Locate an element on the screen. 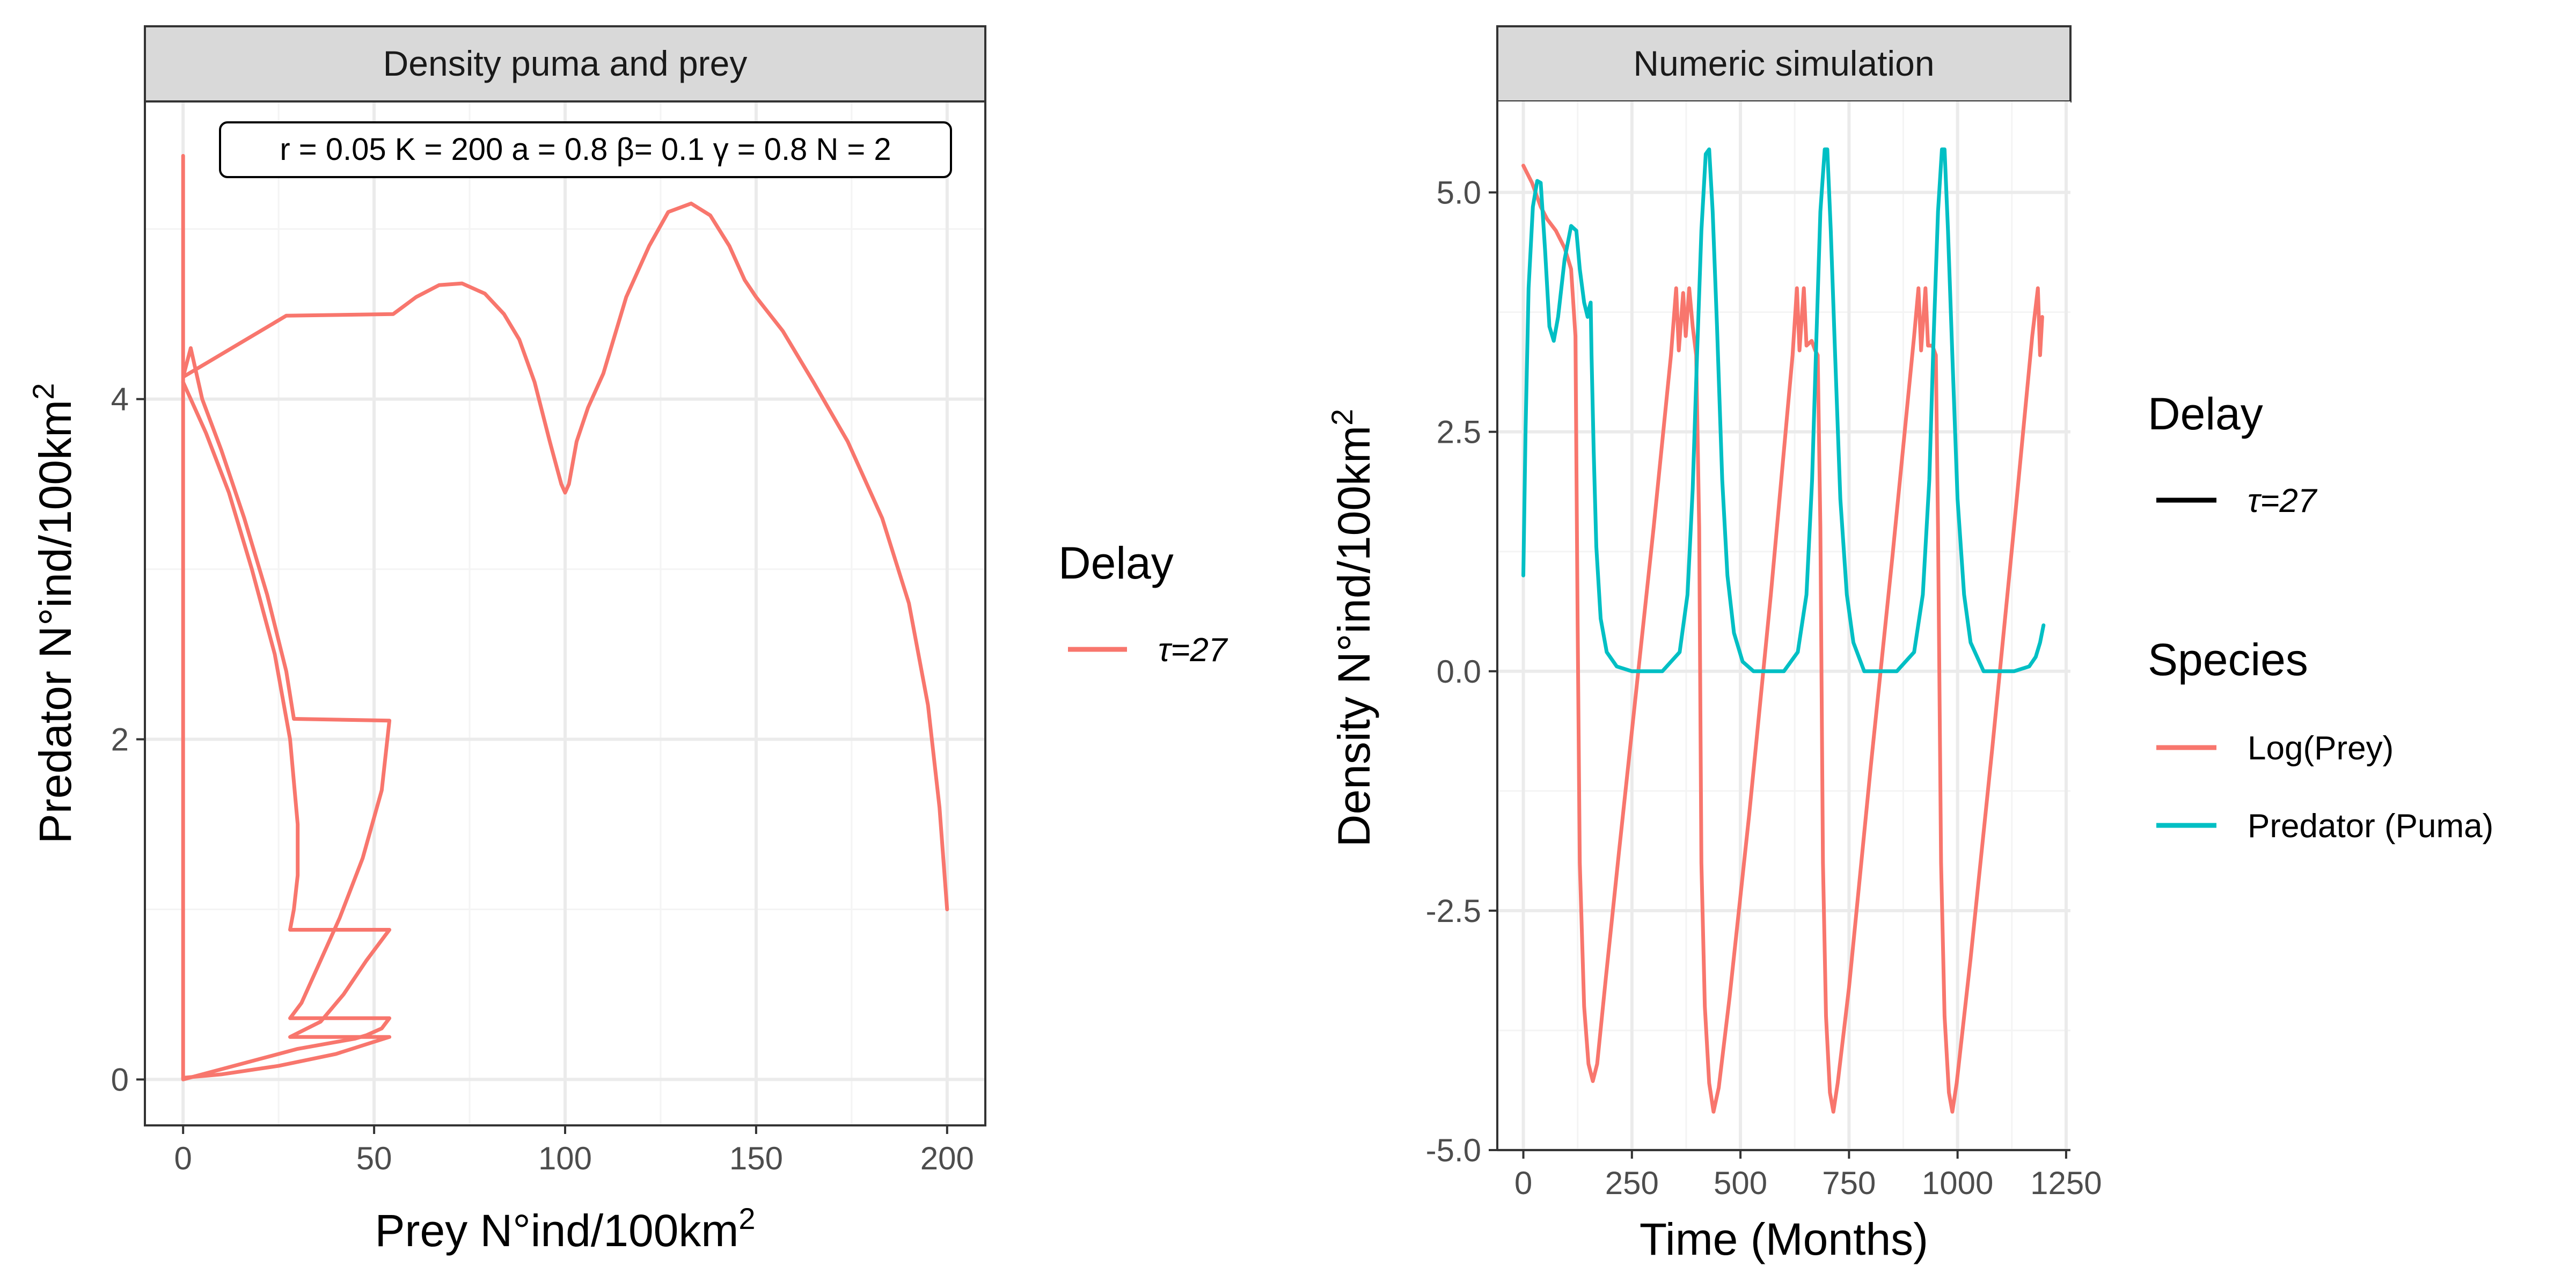 The width and height of the screenshot is (2576, 1288). right-x-tick-label: 500 is located at coordinates (1740, 1183).